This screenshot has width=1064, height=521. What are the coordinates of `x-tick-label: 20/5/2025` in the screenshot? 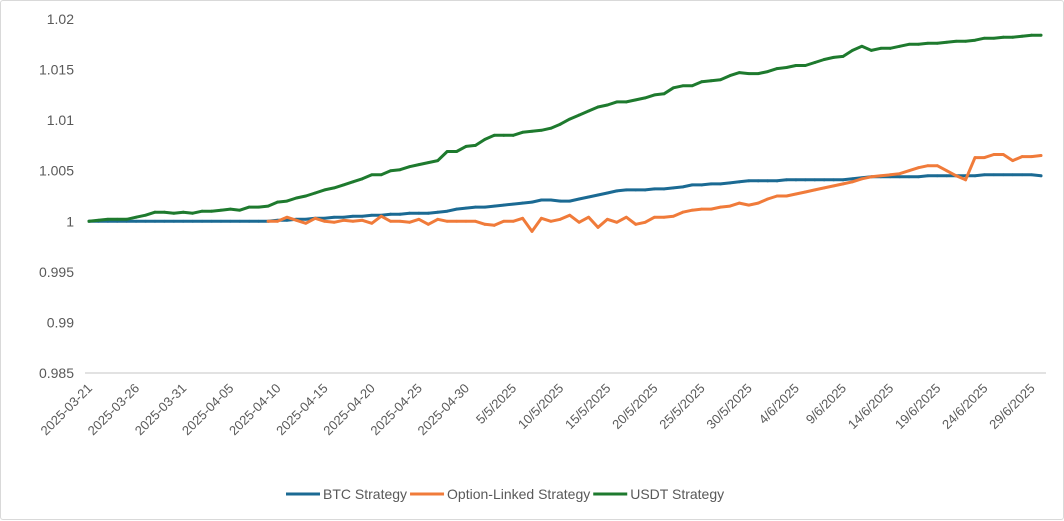 It's located at (635, 407).